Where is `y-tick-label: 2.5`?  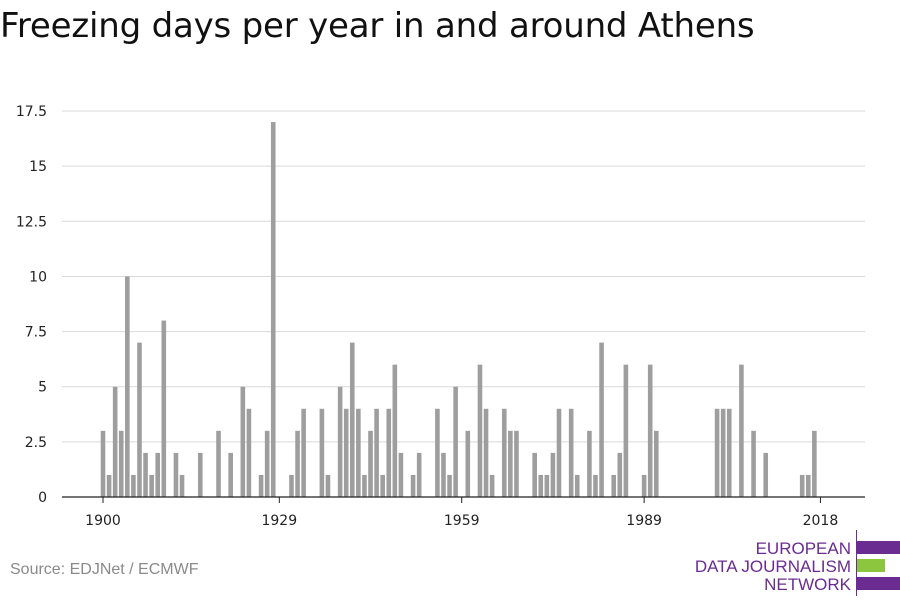
y-tick-label: 2.5 is located at coordinates (36, 443).